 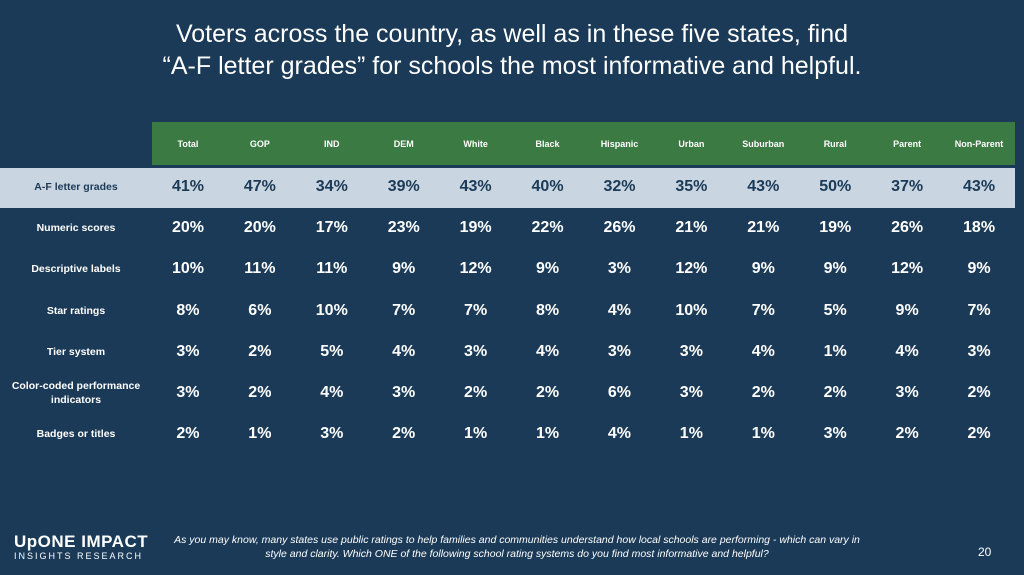 What do you see at coordinates (691, 143) in the screenshot?
I see `column-header: Urban` at bounding box center [691, 143].